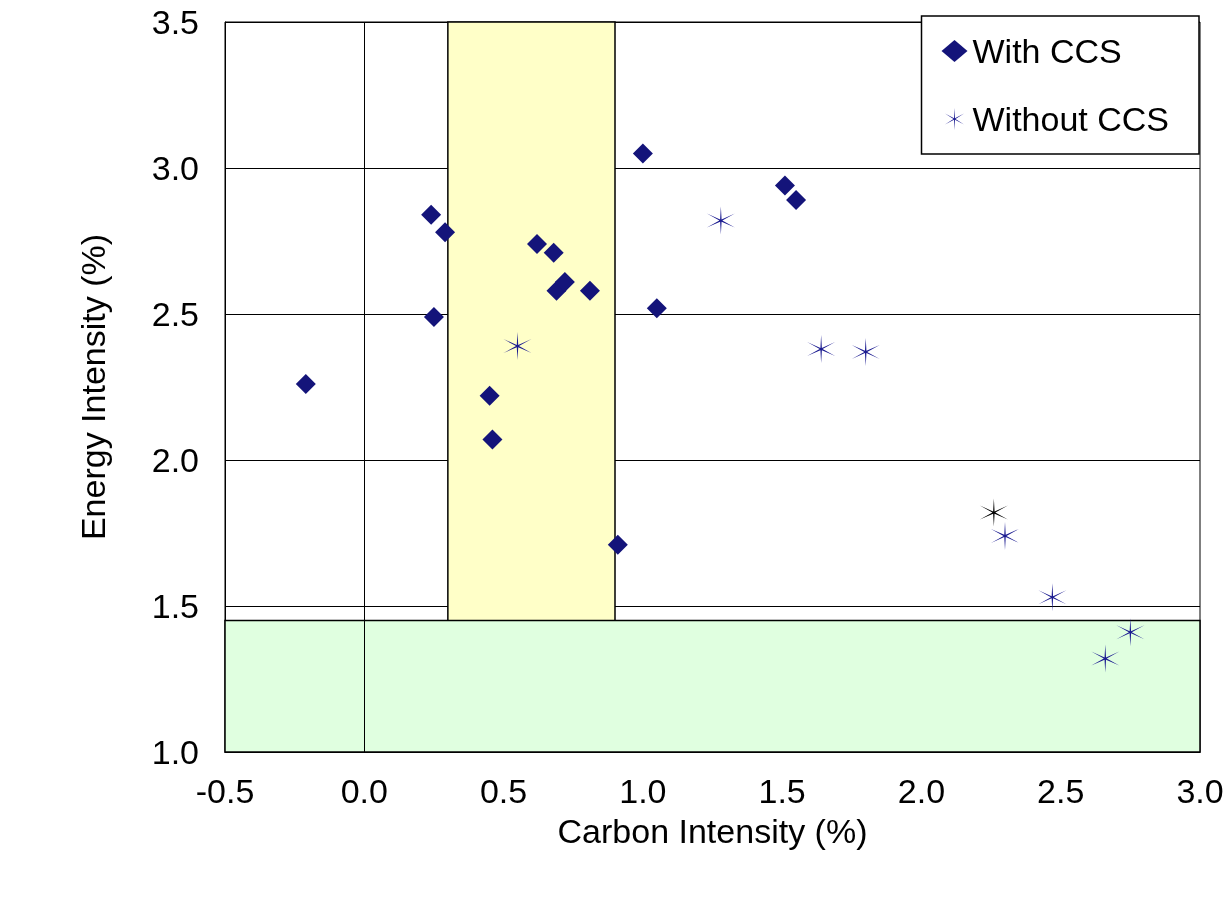 This screenshot has width=1231, height=915. Describe the element at coordinates (921, 791) in the screenshot. I see `x-tick-label: 2.0` at that location.